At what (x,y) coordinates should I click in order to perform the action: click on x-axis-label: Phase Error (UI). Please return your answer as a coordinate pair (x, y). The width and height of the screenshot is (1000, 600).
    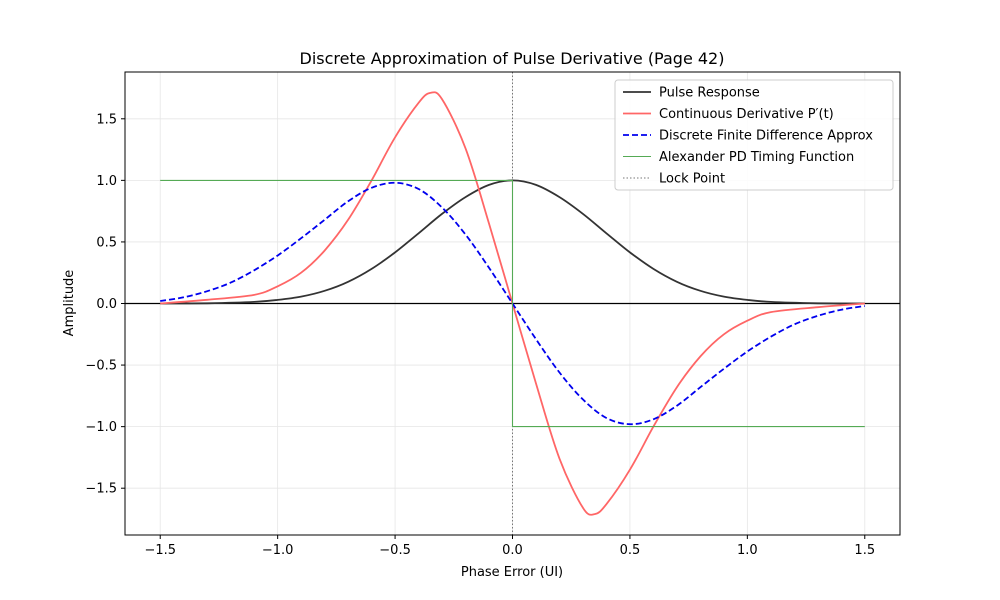
    Looking at the image, I should click on (512, 572).